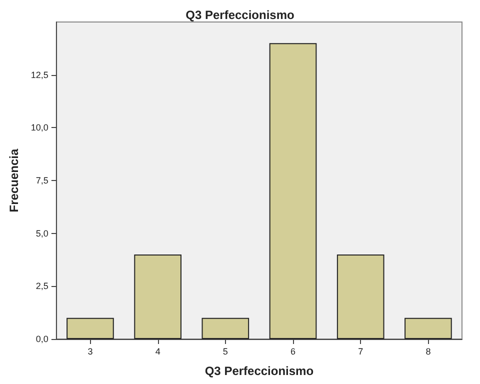 The height and width of the screenshot is (384, 480). Describe the element at coordinates (361, 351) in the screenshot. I see `x-tick-label: 7` at that location.